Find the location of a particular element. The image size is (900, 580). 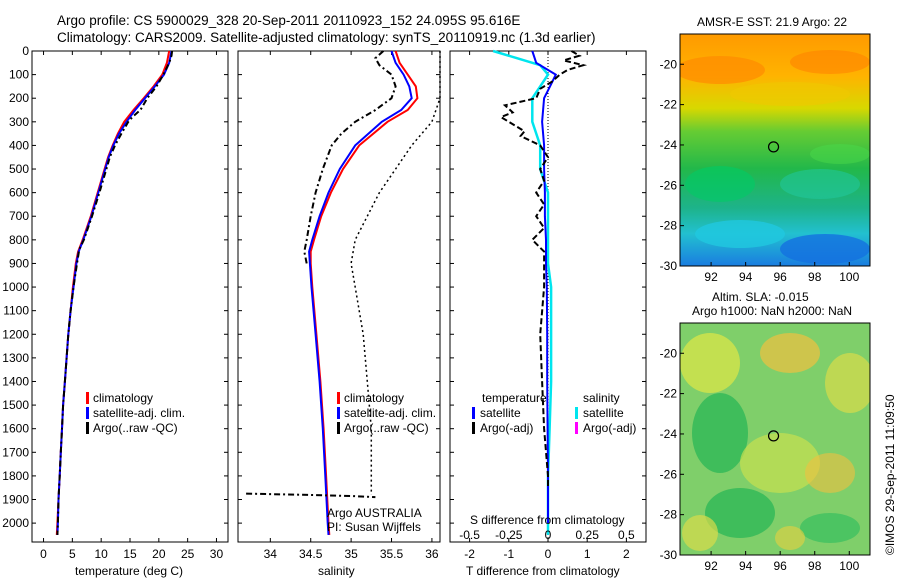

depth-tick-label: 1700 is located at coordinates (15, 452).